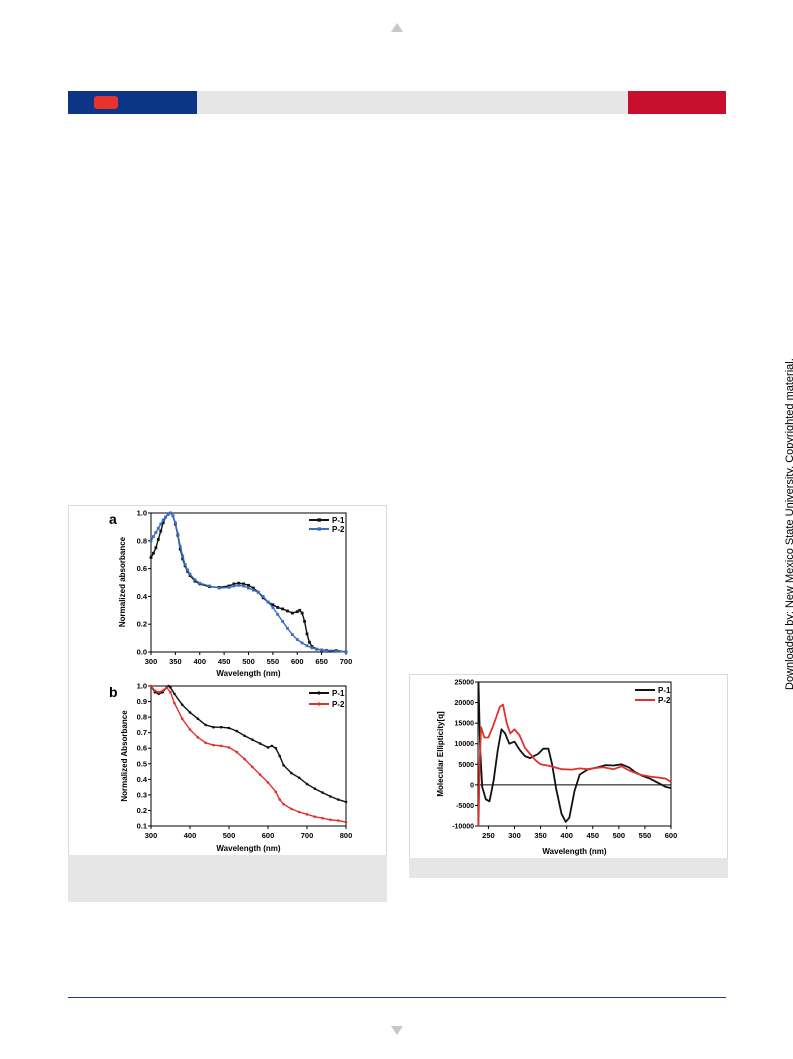  What do you see at coordinates (671, 835) in the screenshot?
I see `x-tick-label-cd: 600` at bounding box center [671, 835].